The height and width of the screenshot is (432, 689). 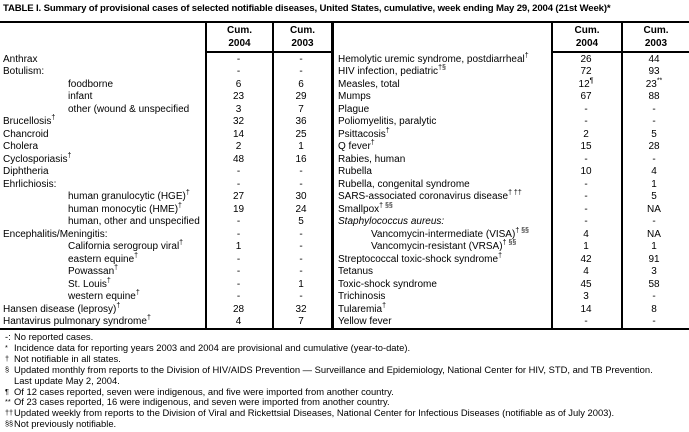 I want to click on table-row: Streptococcal toxic-shock syndrome† 42 91, so click(x=512, y=259).